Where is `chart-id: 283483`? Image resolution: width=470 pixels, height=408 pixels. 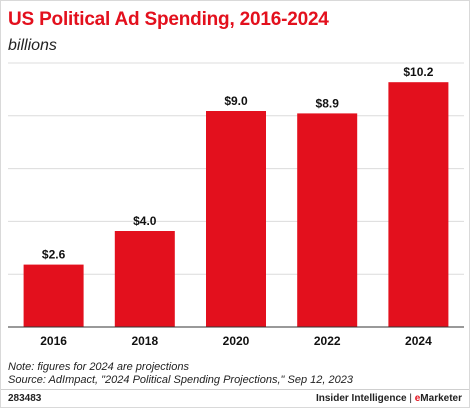 chart-id: 283483 is located at coordinates (25, 398).